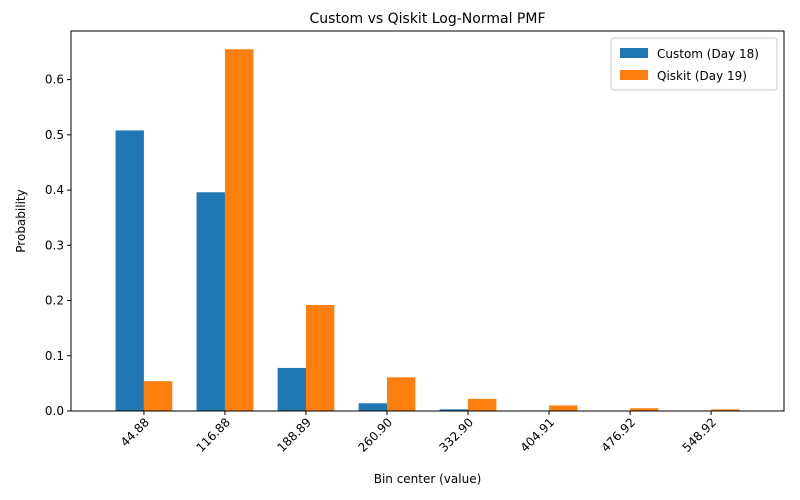  I want to click on x-tick-label: 44.88, so click(135, 432).